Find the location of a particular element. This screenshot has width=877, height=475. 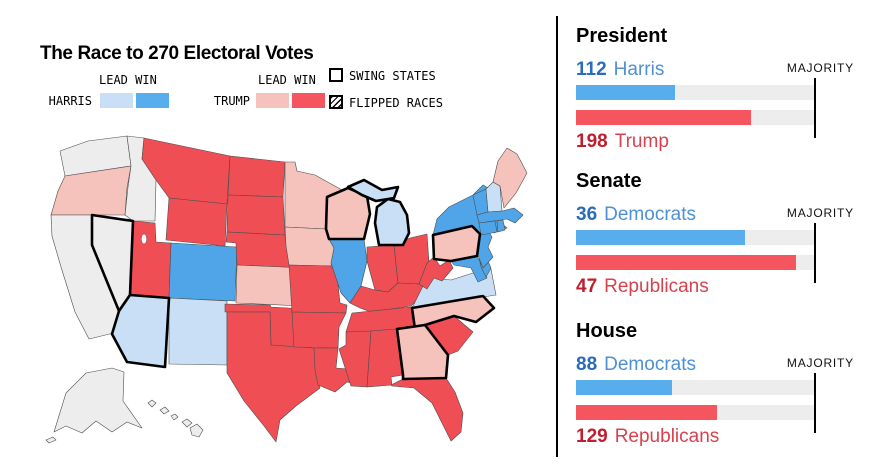

race-heading: House is located at coordinates (607, 331).